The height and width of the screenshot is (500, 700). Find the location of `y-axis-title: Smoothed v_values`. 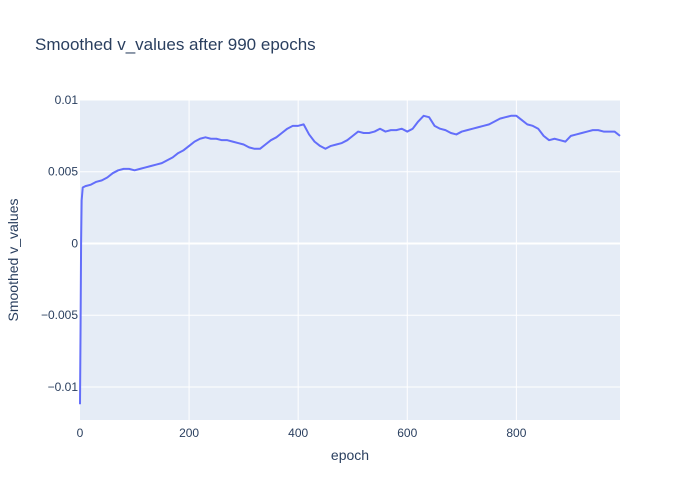

y-axis-title: Smoothed v_values is located at coordinates (13, 260).